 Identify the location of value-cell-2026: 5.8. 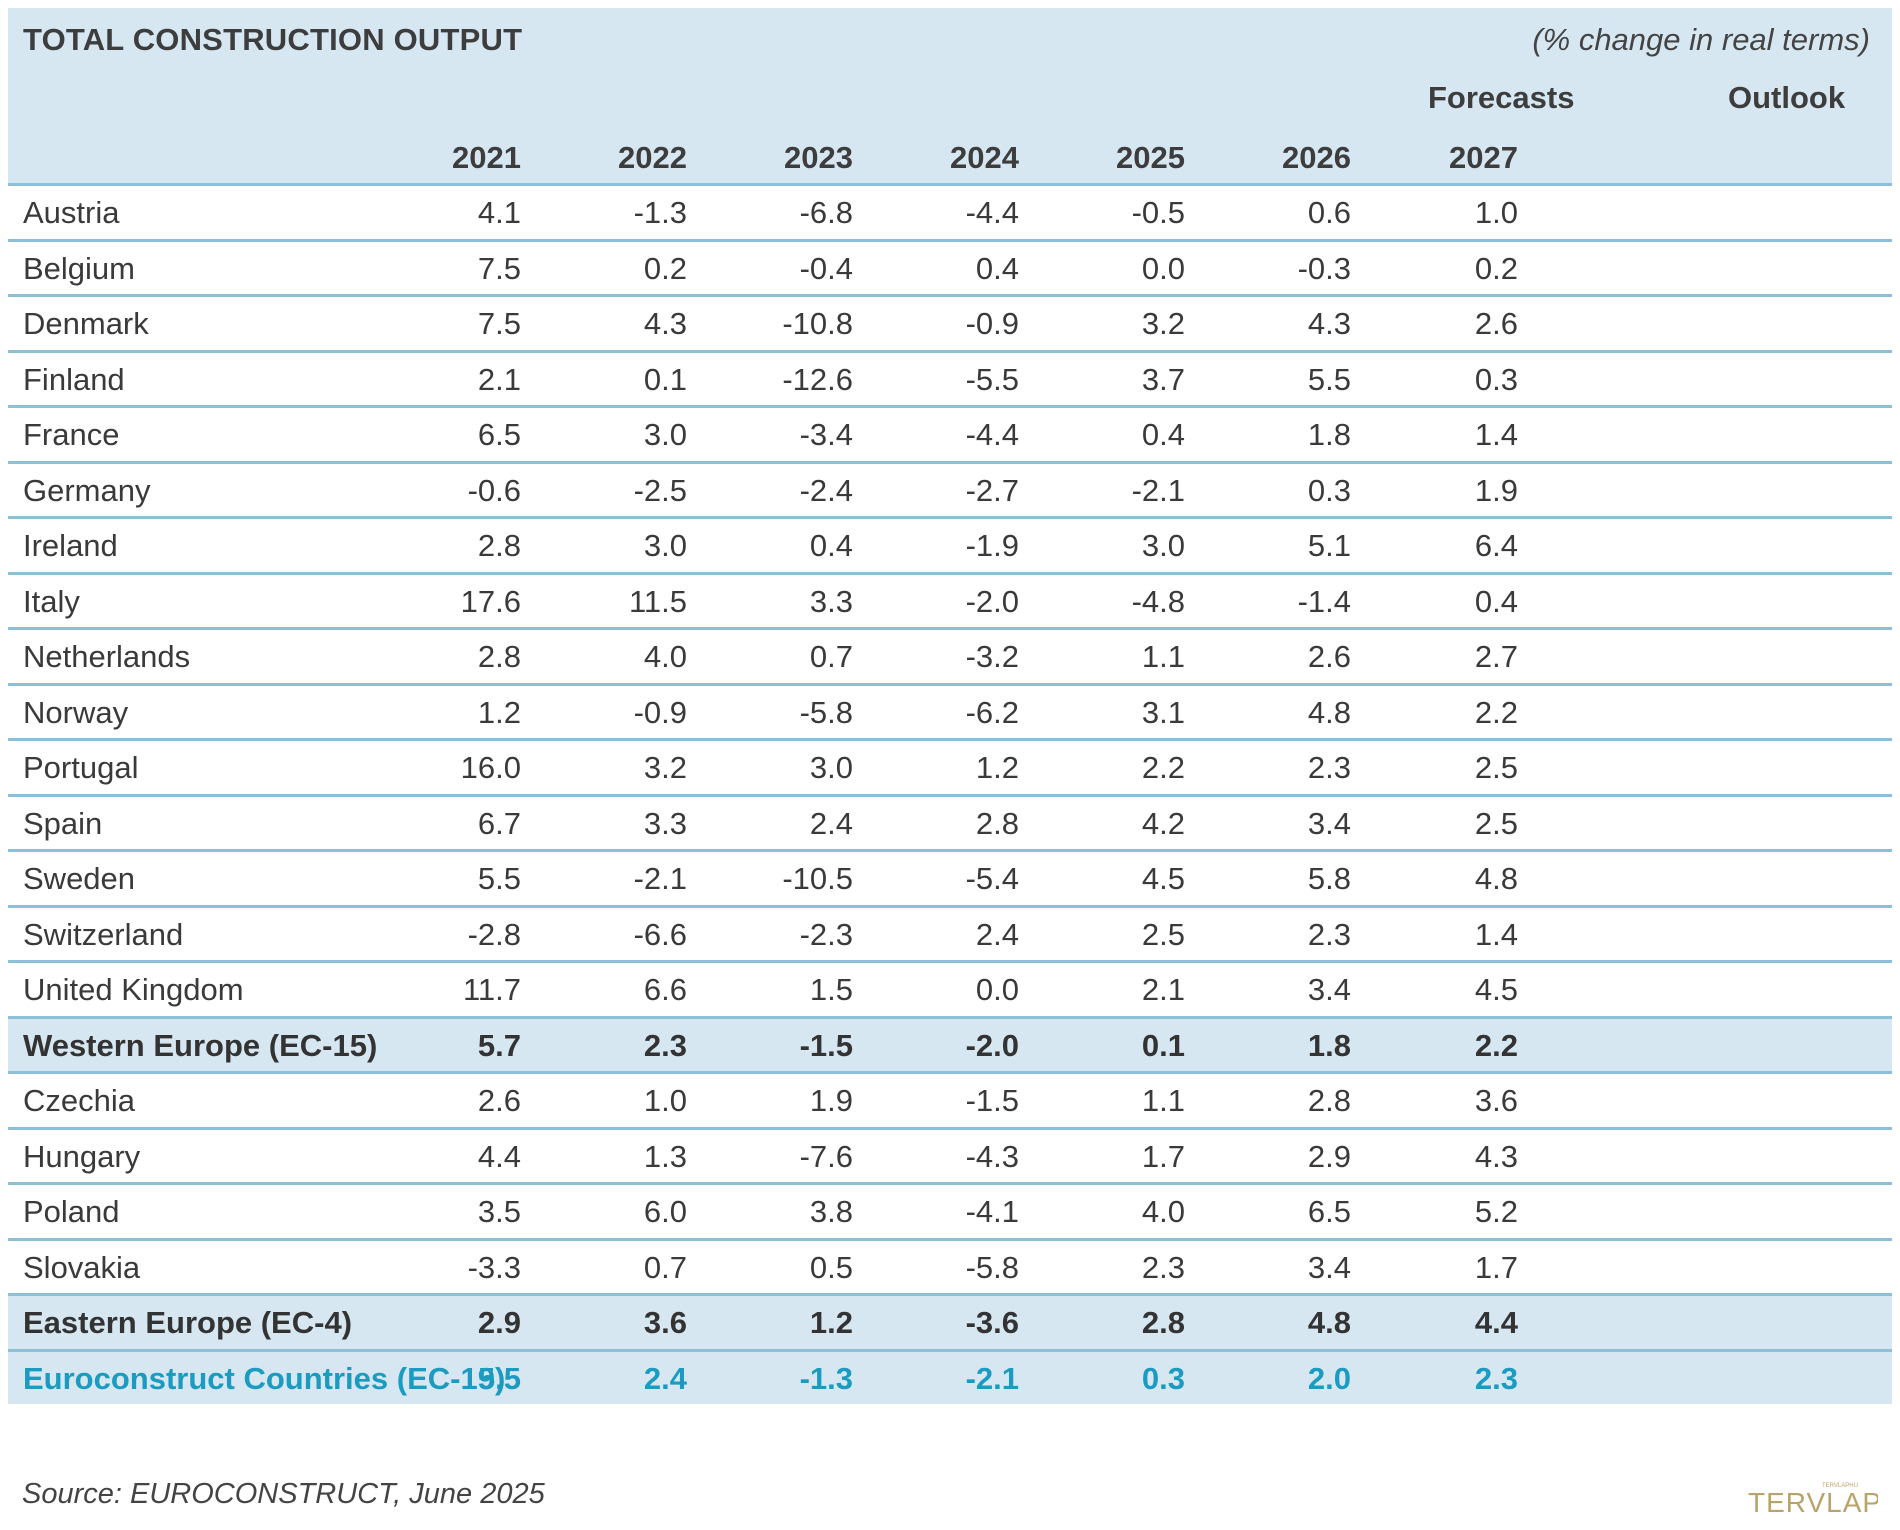
(1329, 878).